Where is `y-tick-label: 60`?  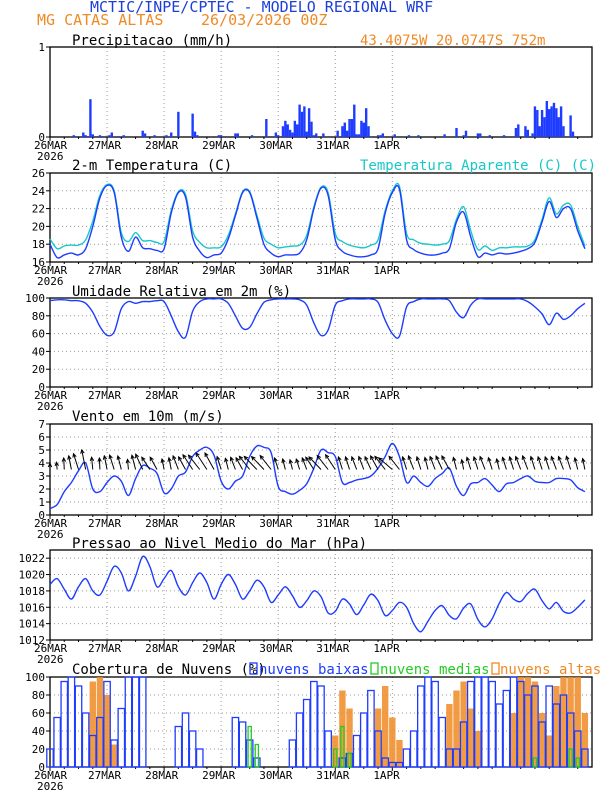
y-tick-label: 60 is located at coordinates (38, 334).